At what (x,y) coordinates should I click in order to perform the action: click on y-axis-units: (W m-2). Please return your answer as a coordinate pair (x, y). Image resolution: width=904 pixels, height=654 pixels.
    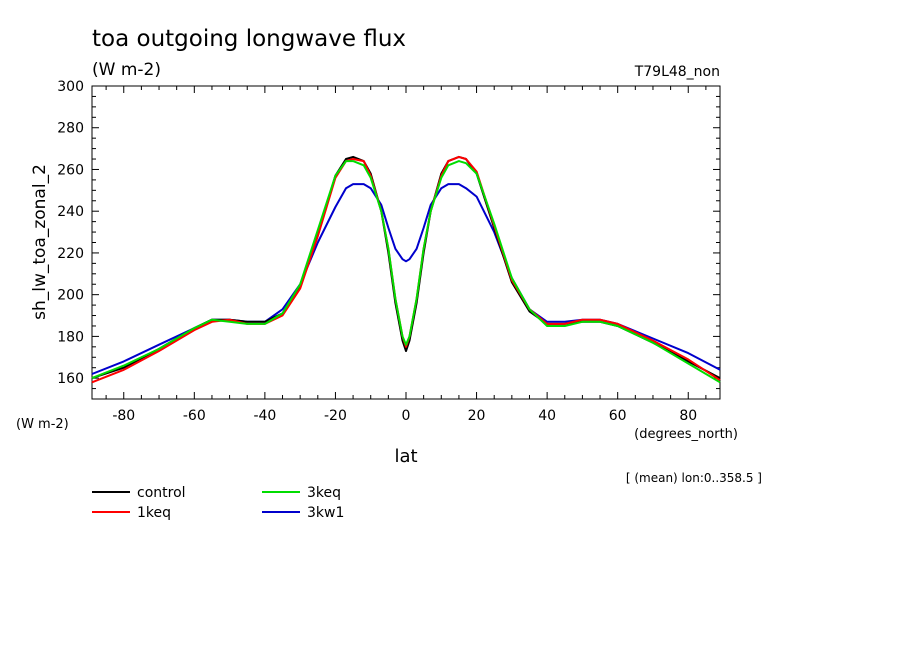
    Looking at the image, I should click on (42, 424).